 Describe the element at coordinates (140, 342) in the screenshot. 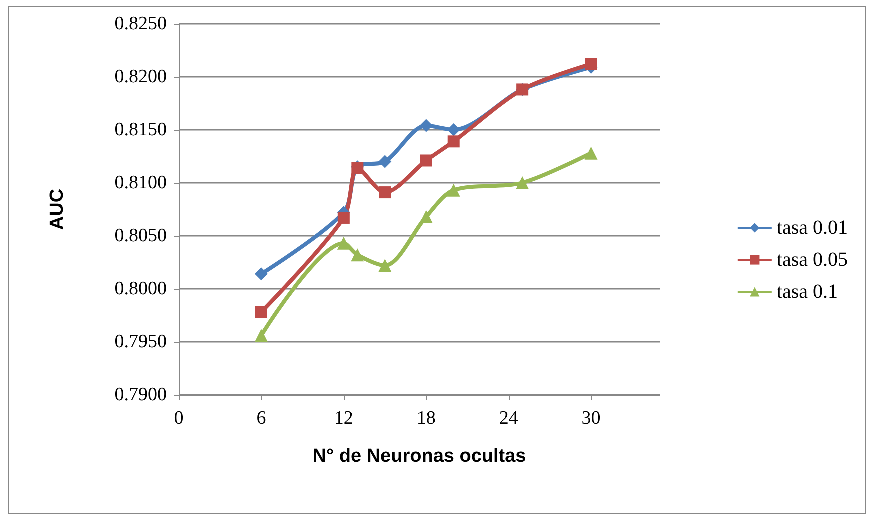

I see `y-tick-label: 0.7950` at that location.